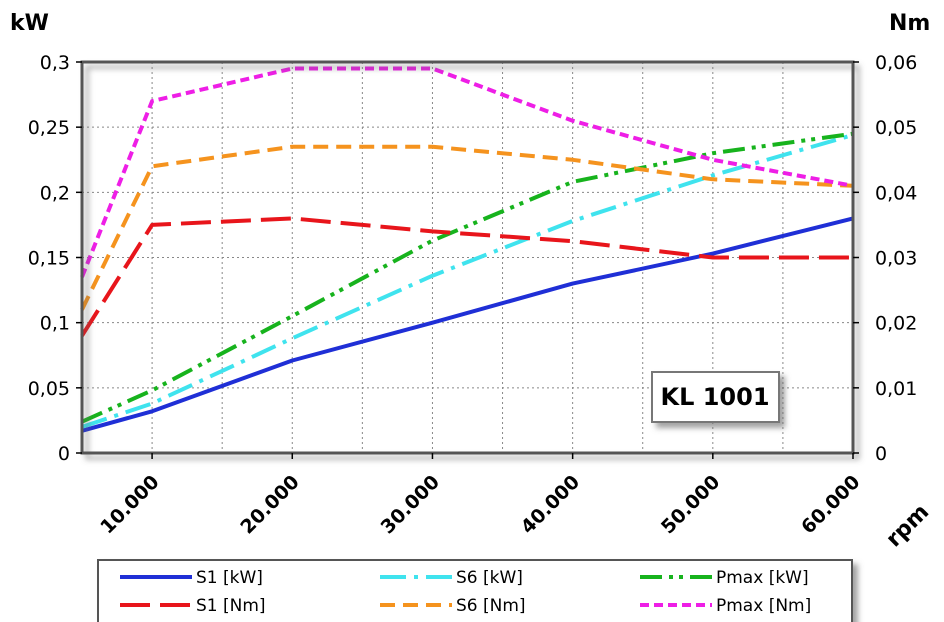 The width and height of the screenshot is (944, 622). I want to click on x-tick-label: 10.000, so click(129, 504).